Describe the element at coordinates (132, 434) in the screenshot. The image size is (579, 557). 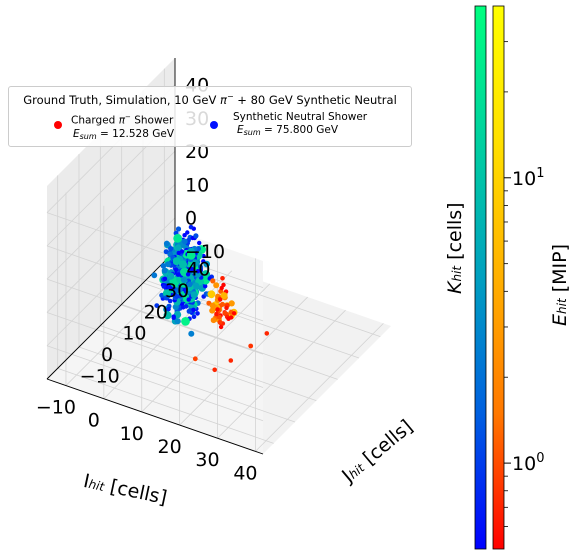
I see `x-tick-label: 10` at that location.